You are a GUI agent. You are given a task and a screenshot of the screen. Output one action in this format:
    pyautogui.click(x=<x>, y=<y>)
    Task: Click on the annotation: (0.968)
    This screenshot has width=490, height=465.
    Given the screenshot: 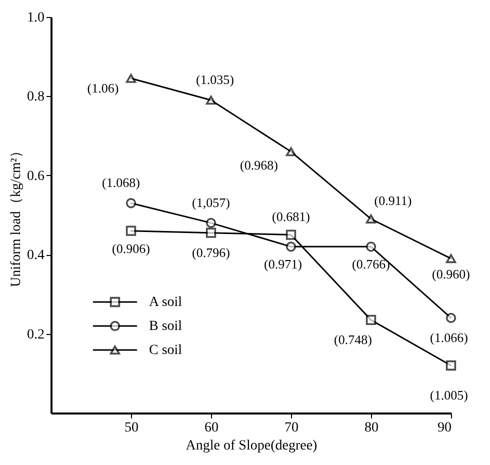 What is the action you would take?
    pyautogui.click(x=259, y=165)
    